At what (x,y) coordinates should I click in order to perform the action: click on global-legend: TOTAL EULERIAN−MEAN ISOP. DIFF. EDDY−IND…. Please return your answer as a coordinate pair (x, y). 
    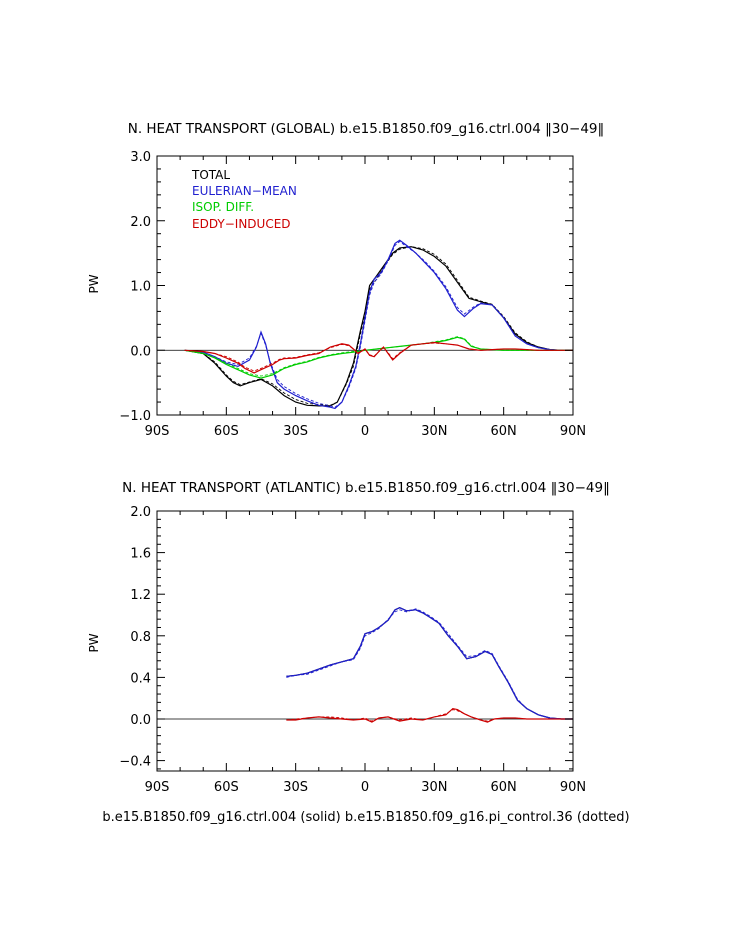
    Looking at the image, I should click on (244, 199).